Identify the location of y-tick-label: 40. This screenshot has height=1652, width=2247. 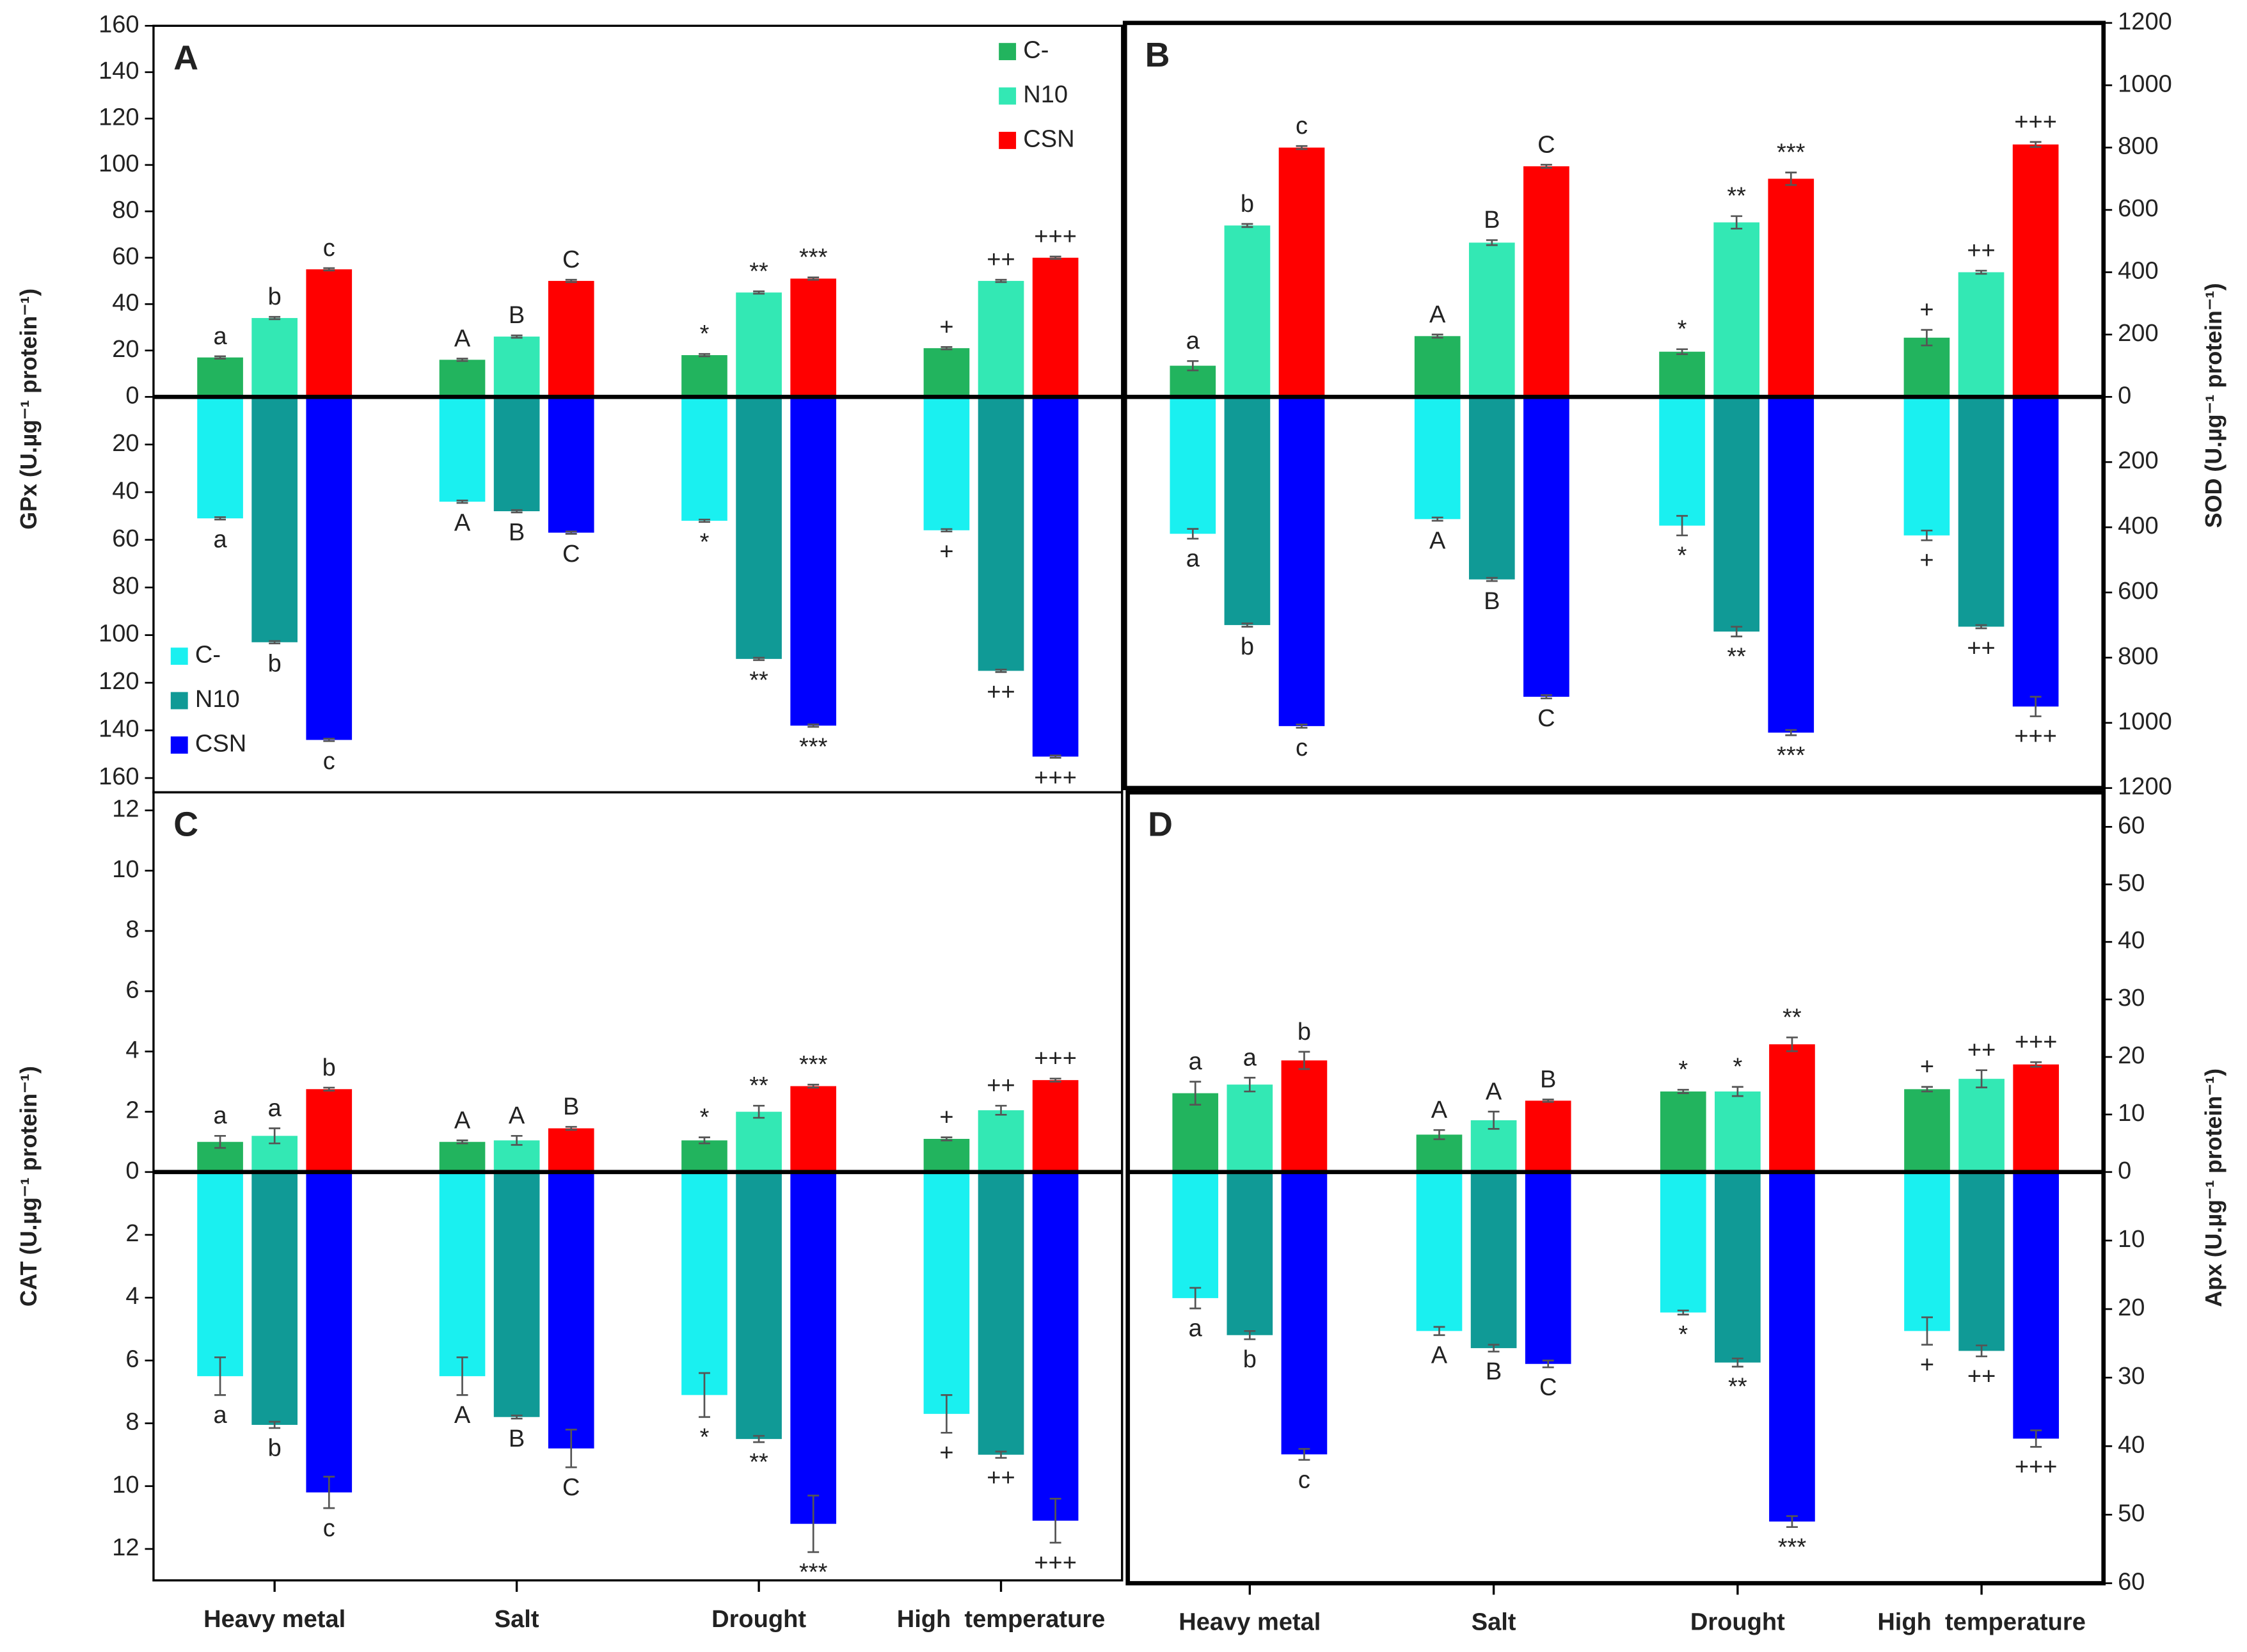
(2131, 940).